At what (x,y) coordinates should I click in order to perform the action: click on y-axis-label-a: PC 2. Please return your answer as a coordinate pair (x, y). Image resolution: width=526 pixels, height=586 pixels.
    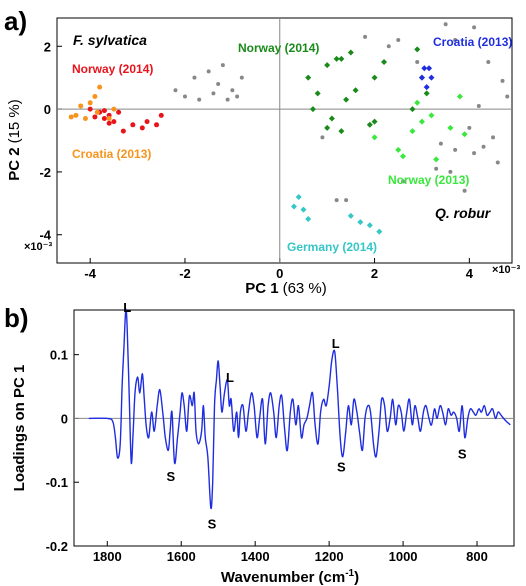
    Looking at the image, I should click on (14, 163).